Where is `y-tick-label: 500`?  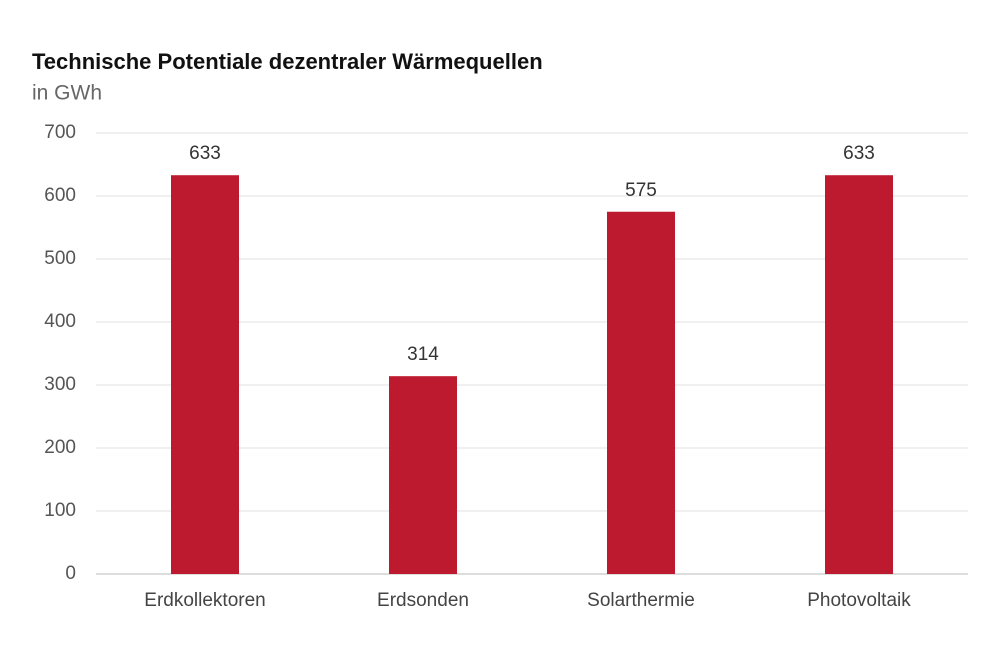 y-tick-label: 500 is located at coordinates (60, 258).